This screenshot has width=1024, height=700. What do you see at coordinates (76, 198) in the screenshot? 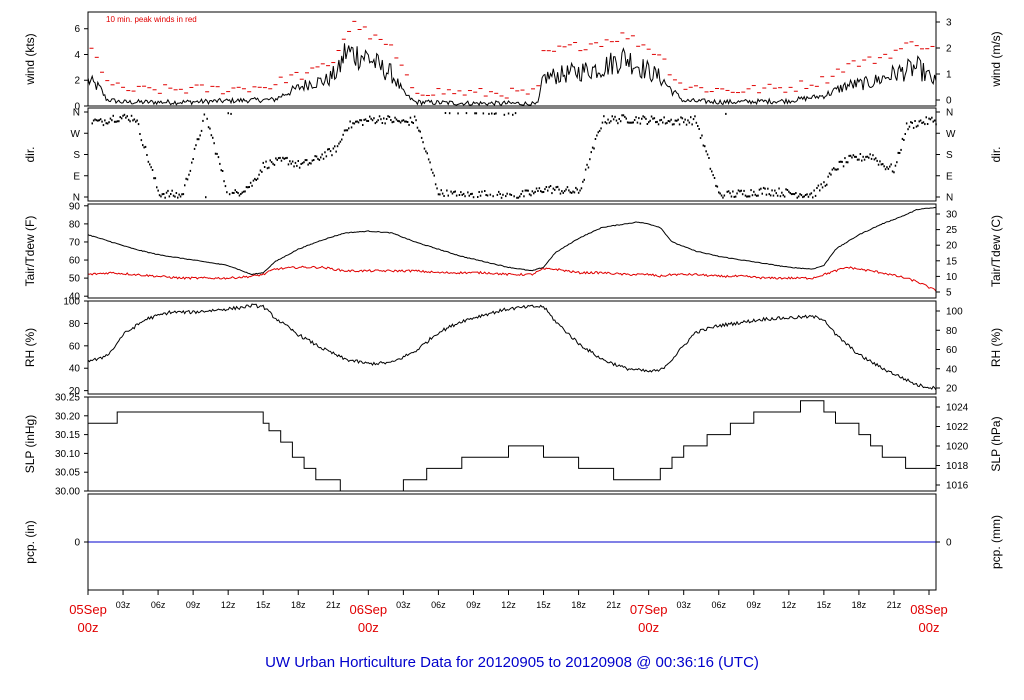
I see `left-tick-label: N` at bounding box center [76, 198].